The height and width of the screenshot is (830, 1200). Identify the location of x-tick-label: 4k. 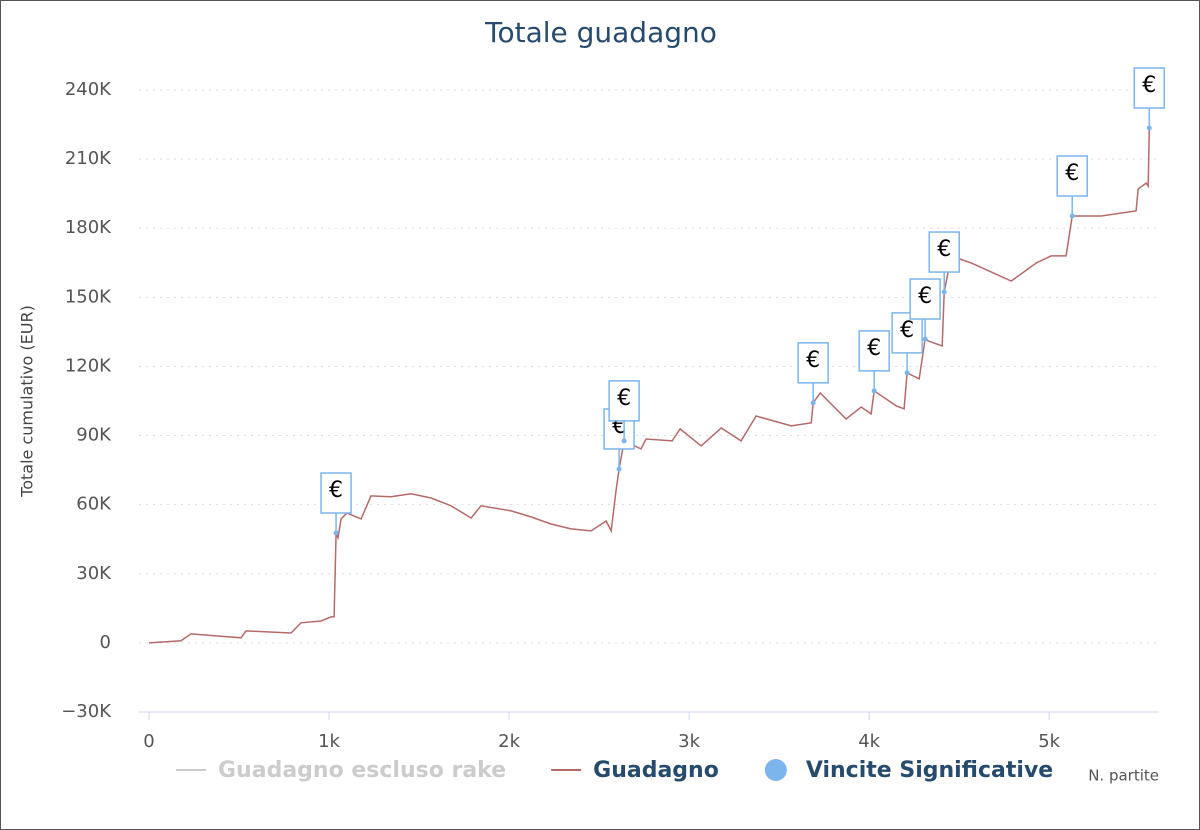
(869, 741).